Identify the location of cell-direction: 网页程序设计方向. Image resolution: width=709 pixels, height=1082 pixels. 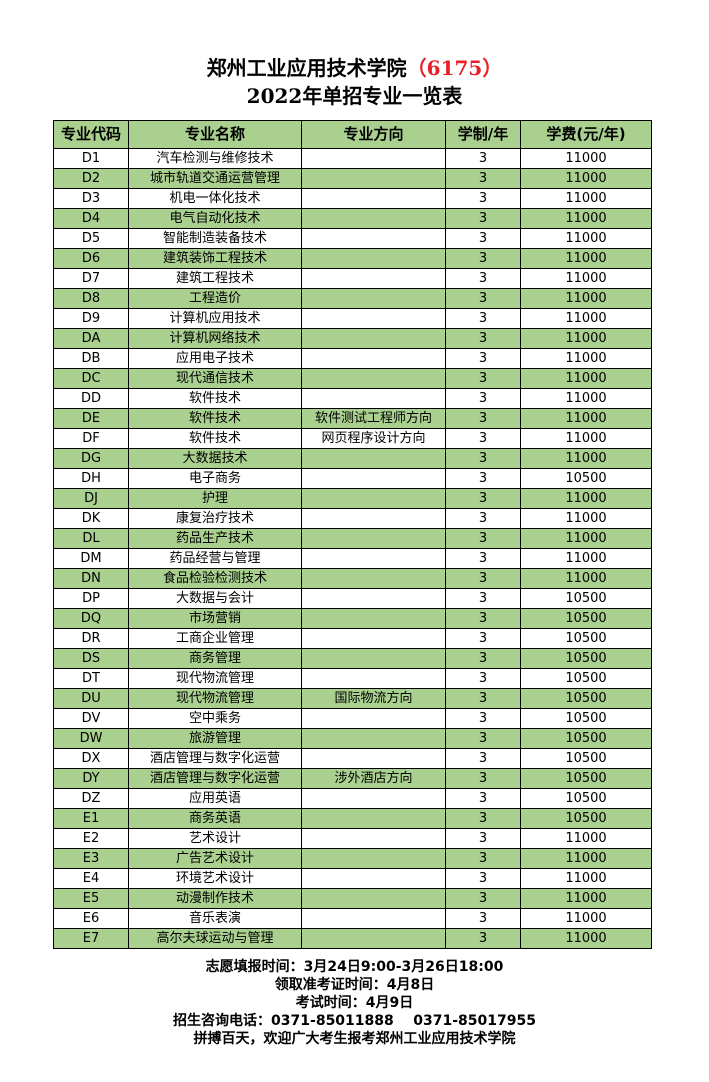
(373, 438).